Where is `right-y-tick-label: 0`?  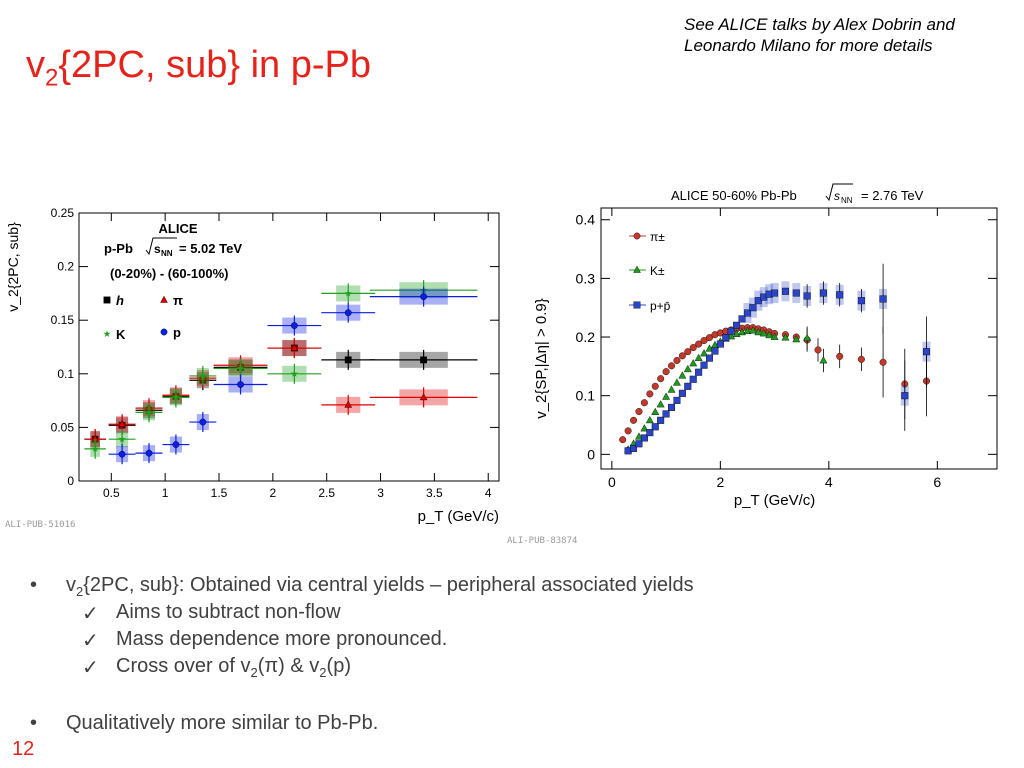
right-y-tick-label: 0 is located at coordinates (591, 454).